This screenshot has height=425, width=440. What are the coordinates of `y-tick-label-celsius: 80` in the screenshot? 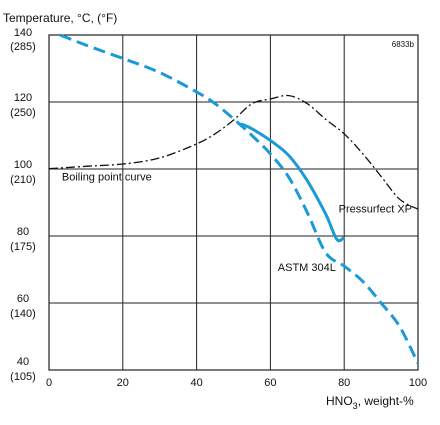 It's located at (23, 232).